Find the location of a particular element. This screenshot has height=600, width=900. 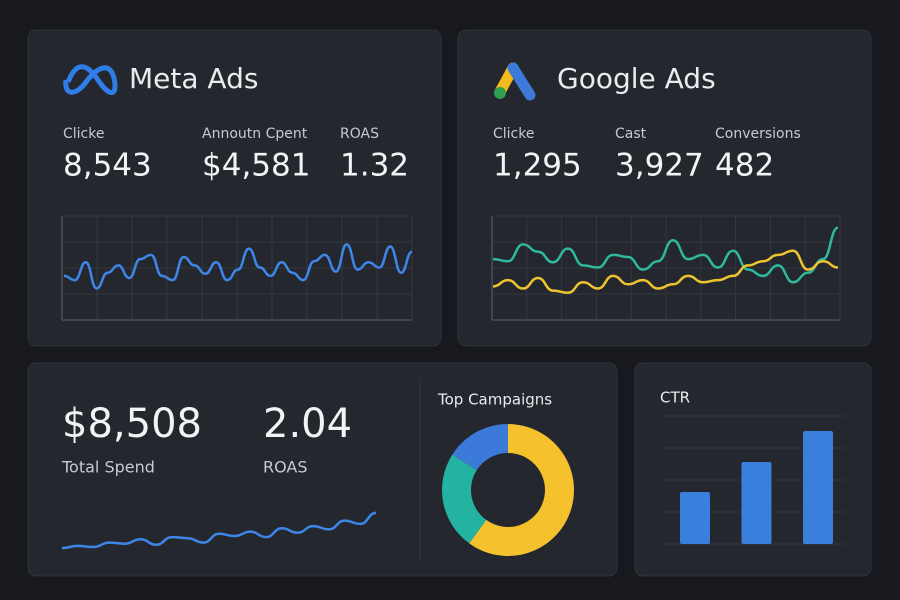

metric-value: 482 is located at coordinates (744, 166).